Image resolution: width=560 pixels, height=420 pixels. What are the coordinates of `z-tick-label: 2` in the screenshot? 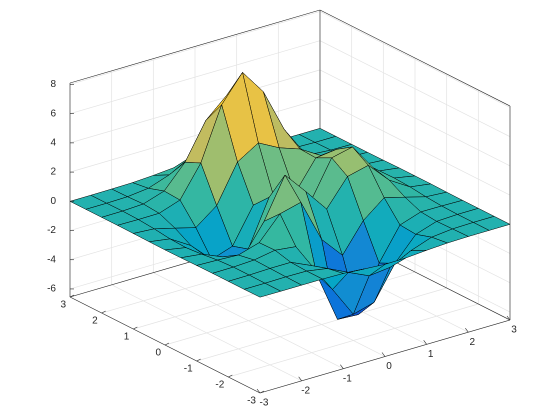 It's located at (53, 172).